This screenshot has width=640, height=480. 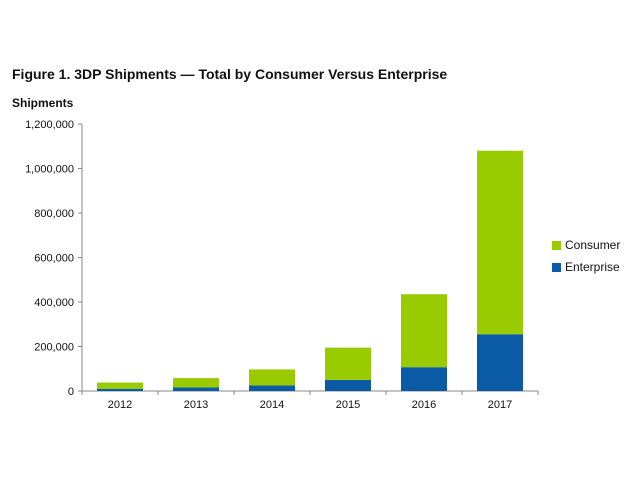 I want to click on bar-consumer-2013, so click(x=196, y=383).